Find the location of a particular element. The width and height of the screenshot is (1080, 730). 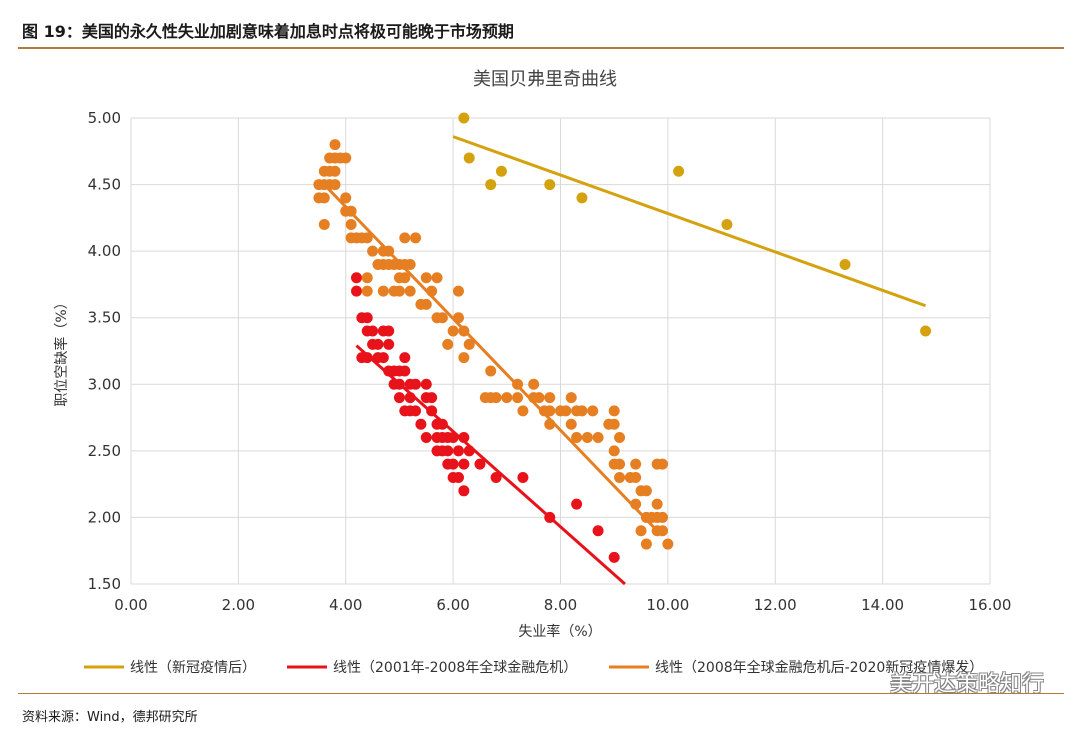

y-tick-label: 4.50 is located at coordinates (104, 185).